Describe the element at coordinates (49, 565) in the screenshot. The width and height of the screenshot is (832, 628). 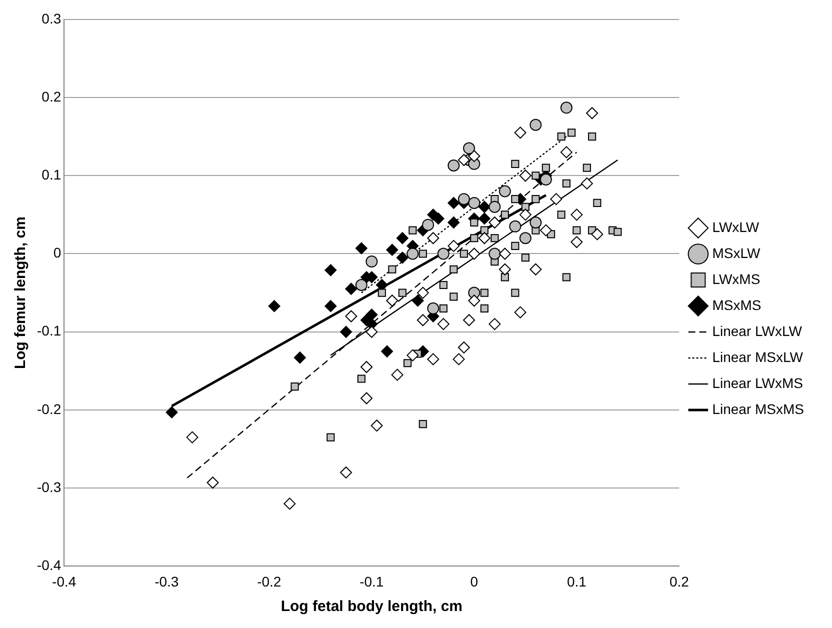
I see `y-tick-label: -0.4` at that location.